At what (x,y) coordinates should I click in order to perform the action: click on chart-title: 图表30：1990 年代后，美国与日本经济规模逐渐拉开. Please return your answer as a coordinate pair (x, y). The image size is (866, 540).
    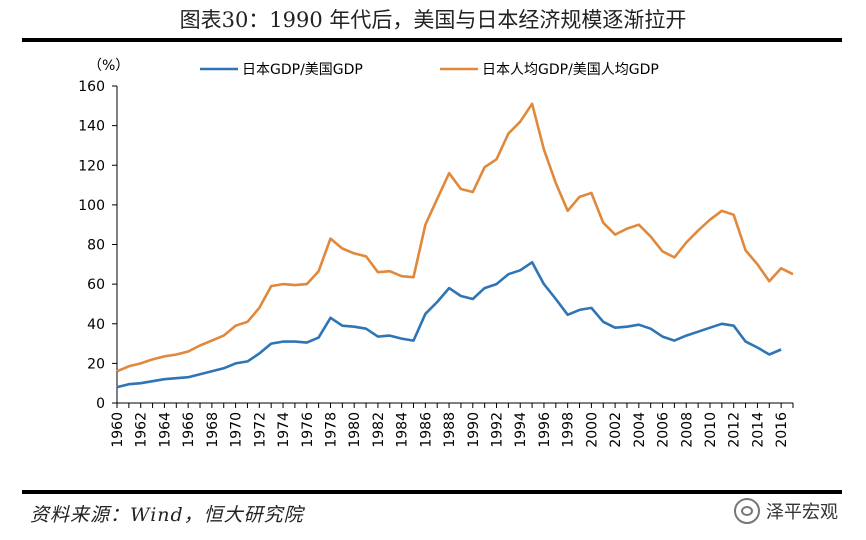
    Looking at the image, I should click on (433, 20).